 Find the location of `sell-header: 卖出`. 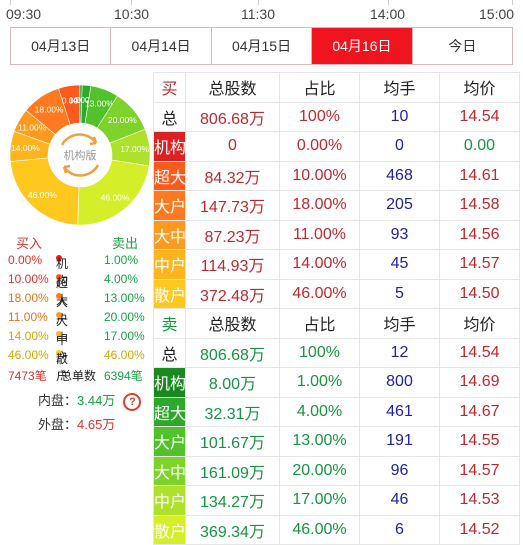

sell-header: 卖出 is located at coordinates (125, 243).